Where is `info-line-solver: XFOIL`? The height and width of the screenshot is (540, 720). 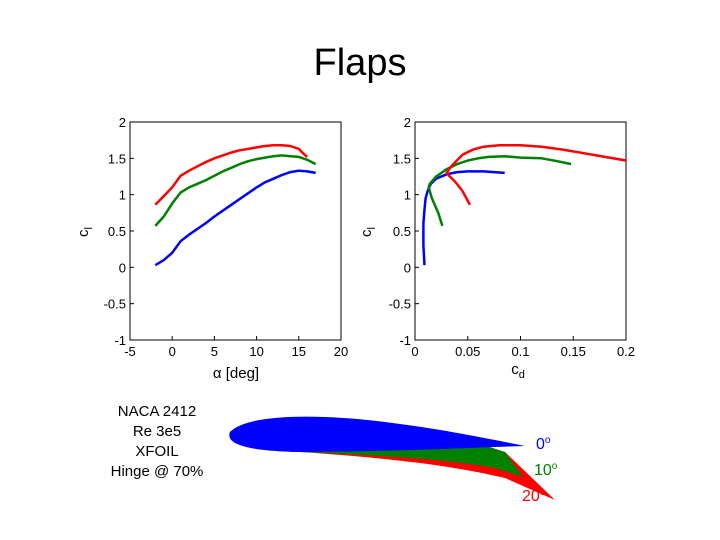 info-line-solver: XFOIL is located at coordinates (157, 451).